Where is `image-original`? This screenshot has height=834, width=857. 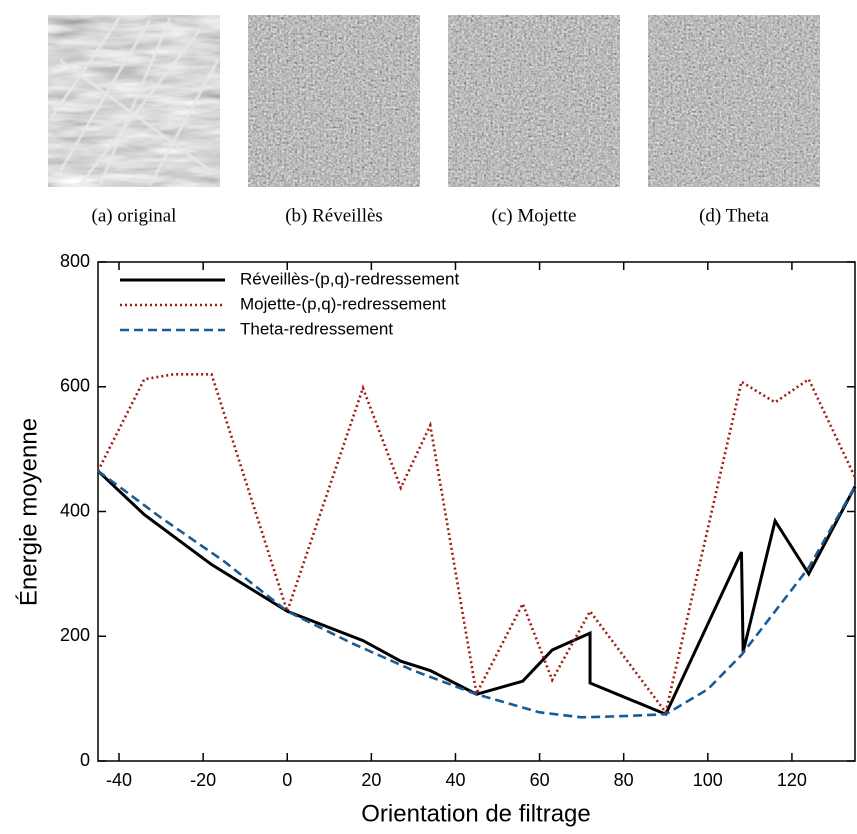 image-original is located at coordinates (134, 101).